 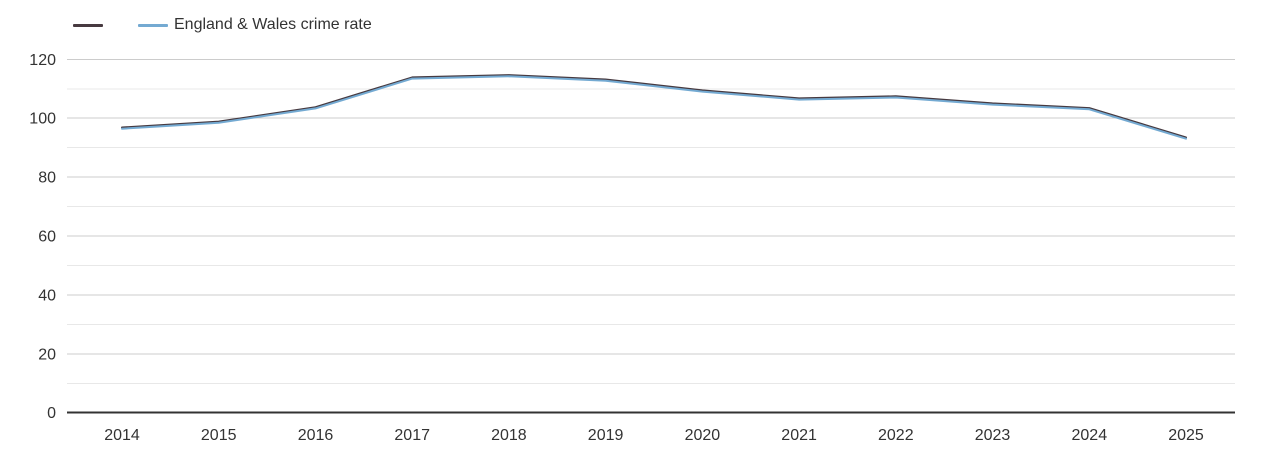 I want to click on legend-label-england-wales: England & Wales crime rate, so click(x=273, y=24).